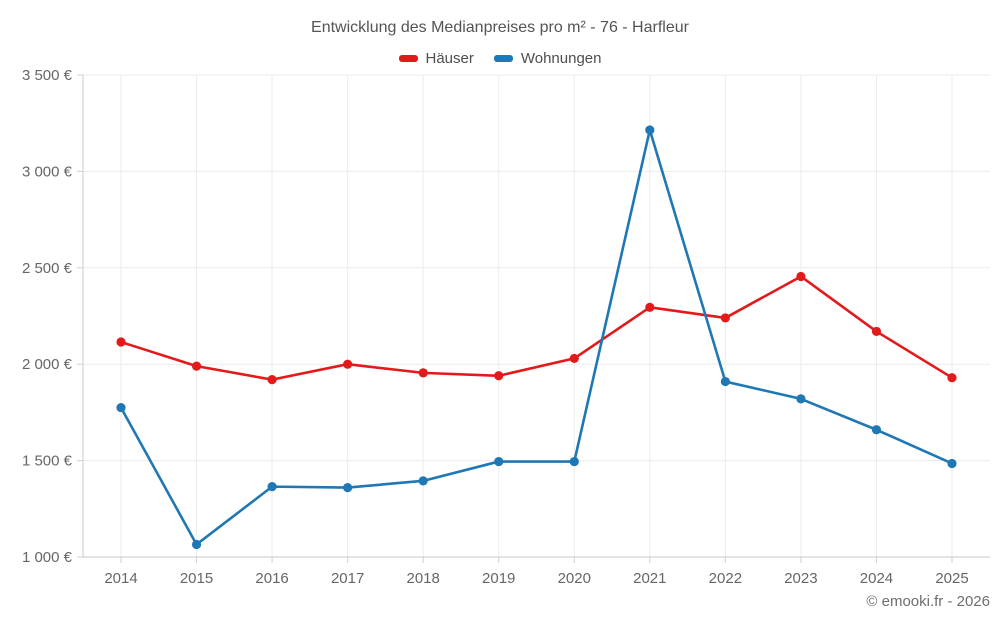 Image resolution: width=1000 pixels, height=625 pixels. I want to click on x-tick-label: 2022, so click(725, 578).